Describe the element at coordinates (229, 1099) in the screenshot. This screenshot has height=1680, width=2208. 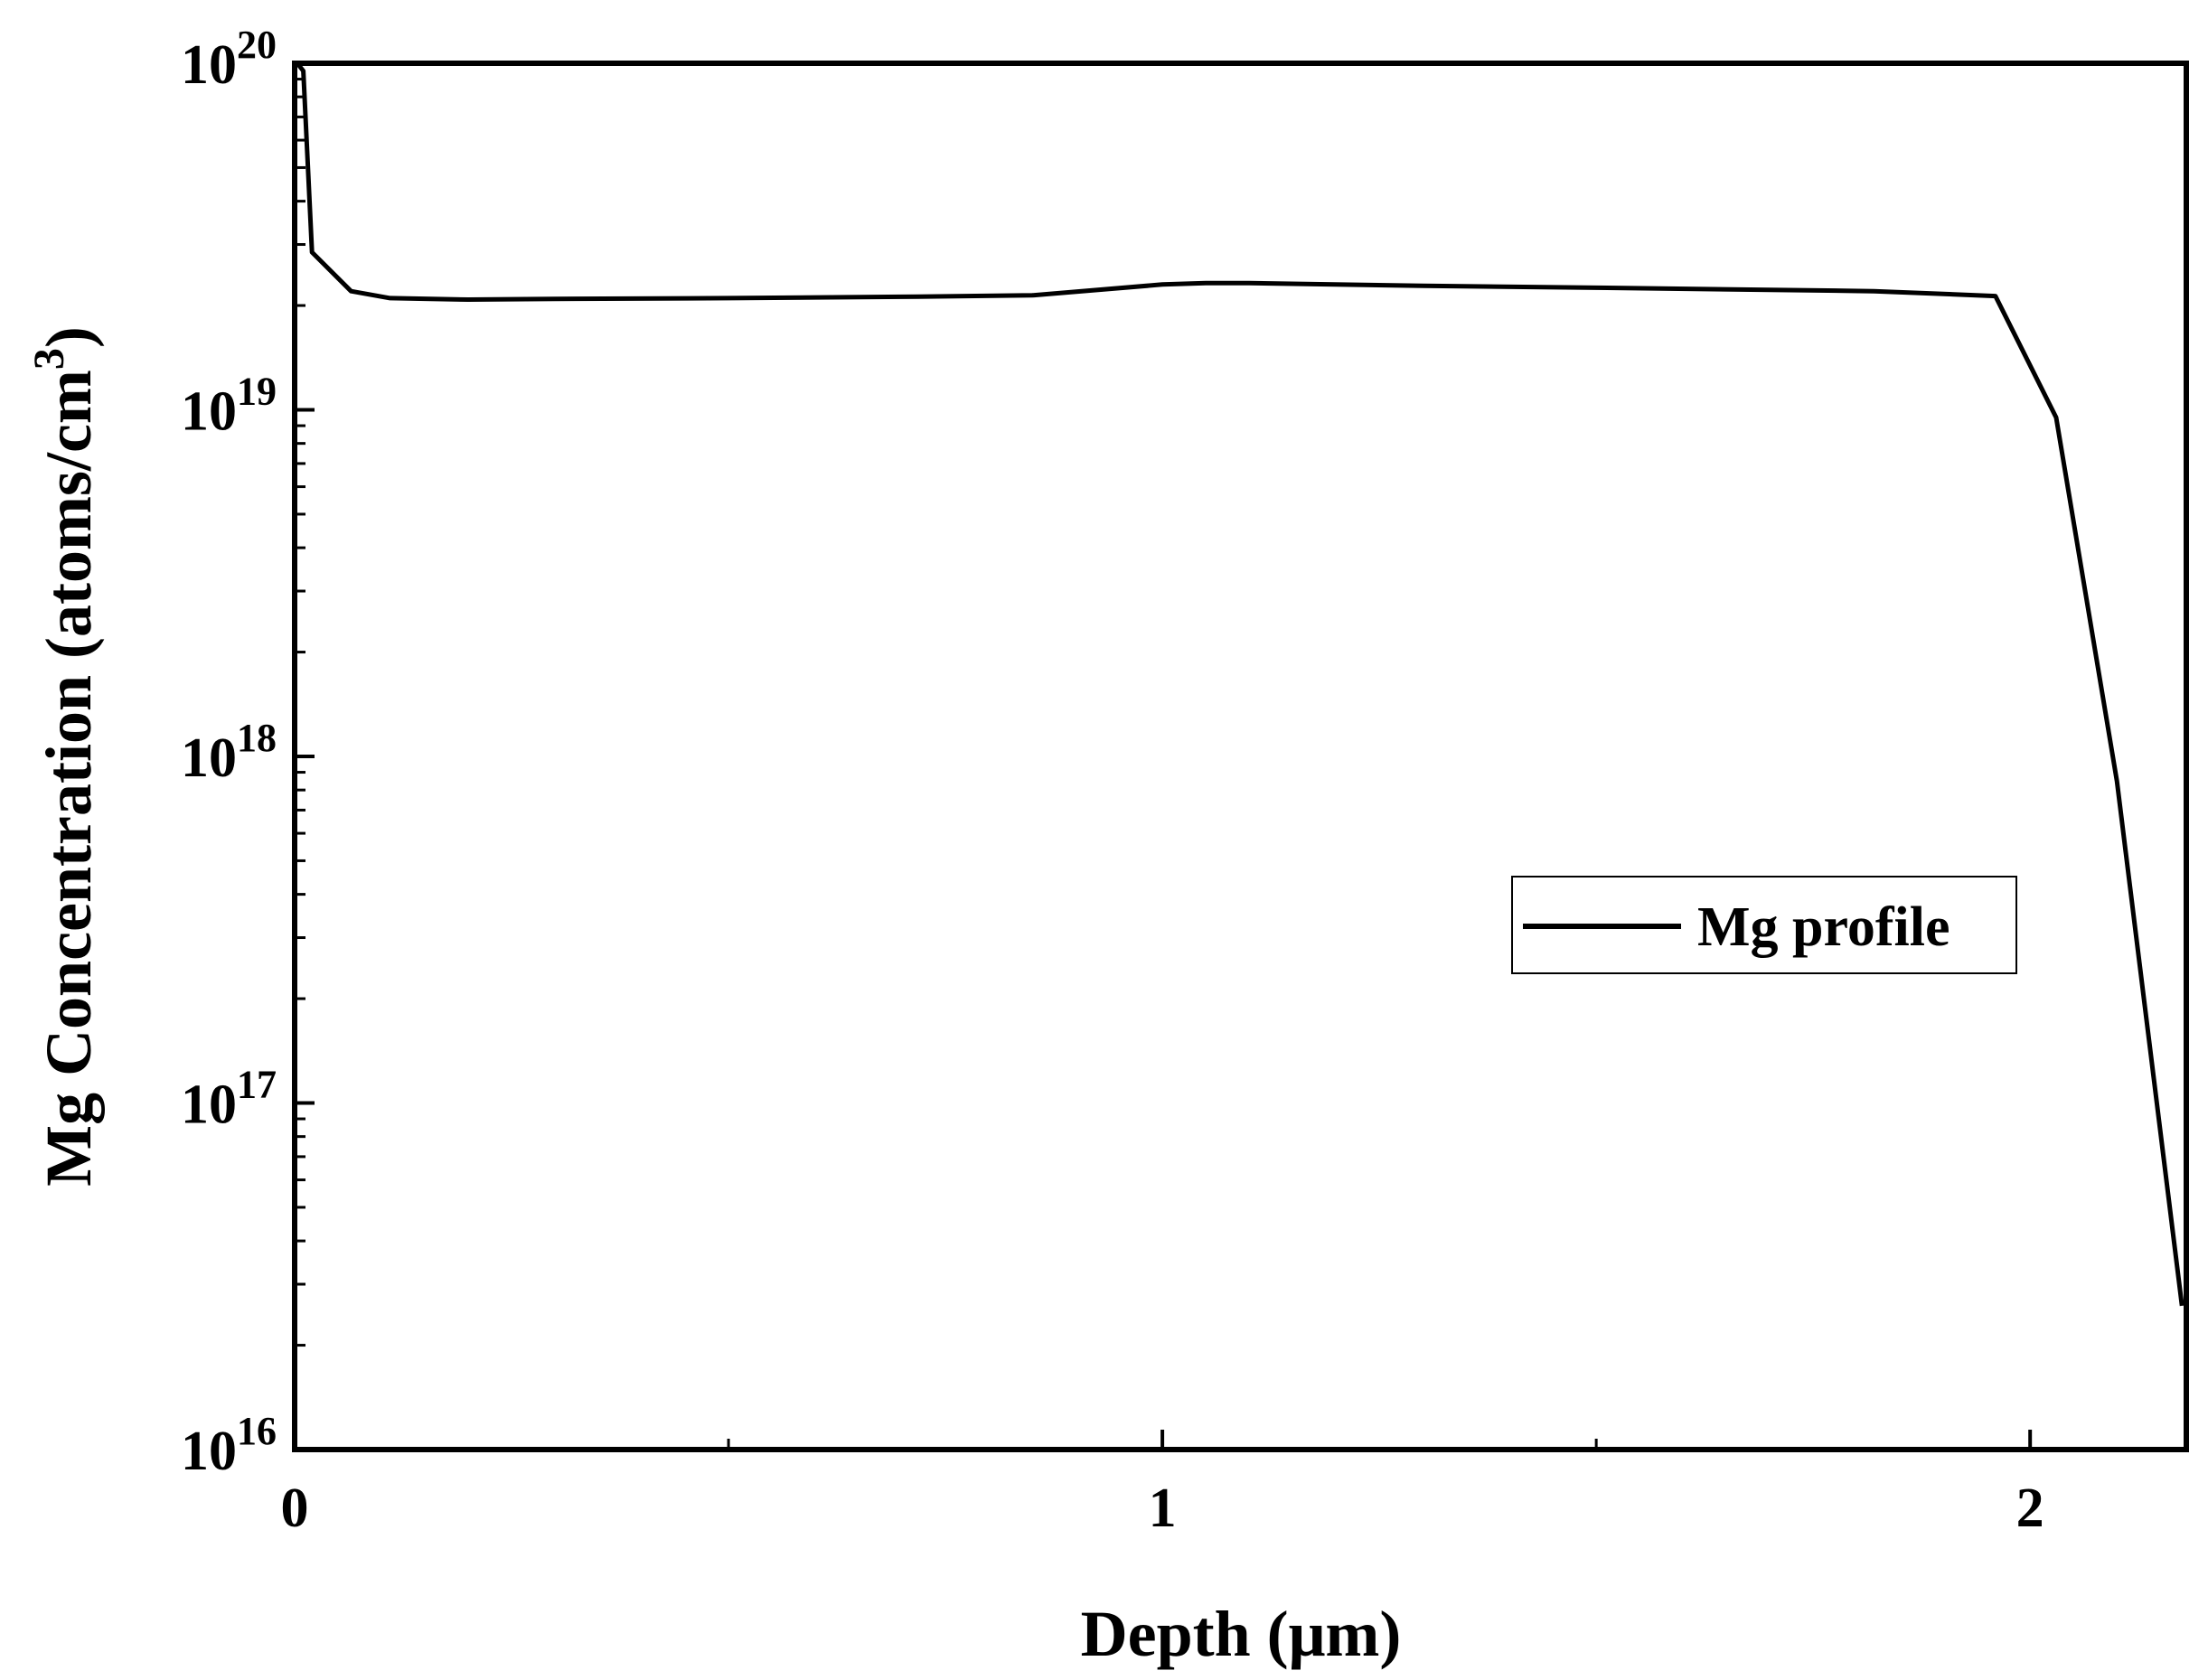
I see `y-tick-label: 1017` at that location.